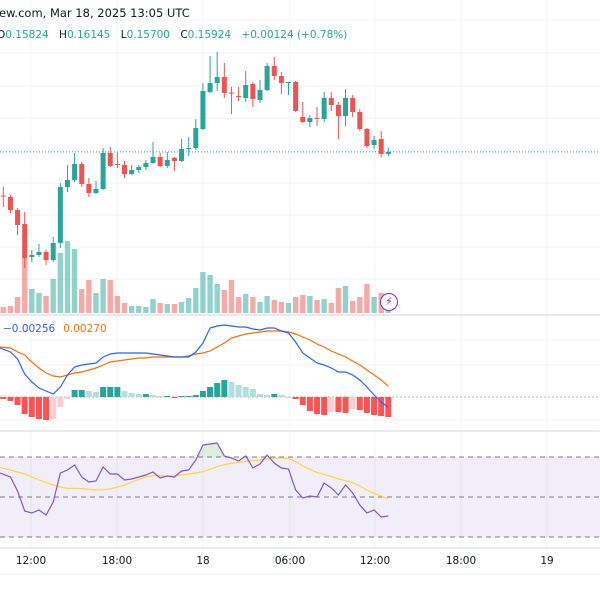 This screenshot has height=600, width=600. I want to click on macd-legend: −0.00256 0.00270, so click(55, 329).